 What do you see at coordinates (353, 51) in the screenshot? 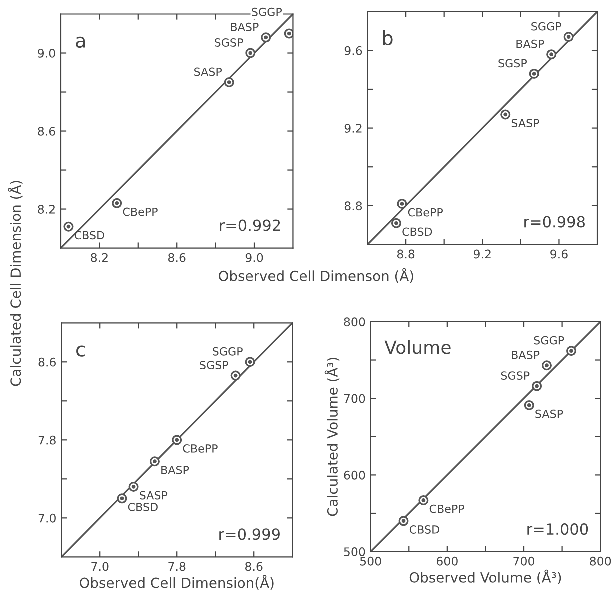
I see `y-tick-label: 9.6` at bounding box center [353, 51].